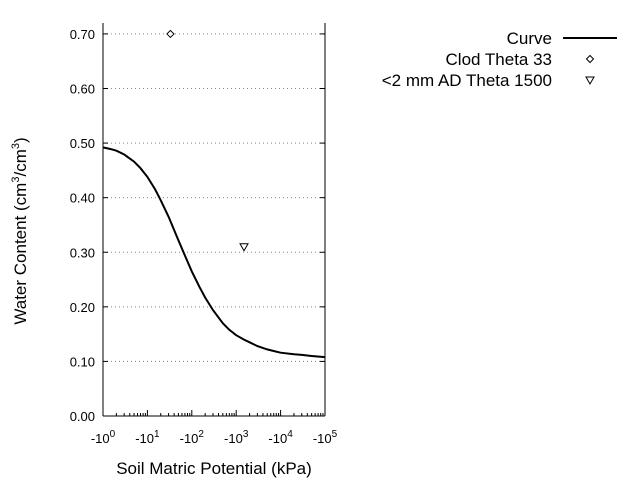 The height and width of the screenshot is (480, 640). What do you see at coordinates (529, 38) in the screenshot?
I see `legend-label: Curve` at bounding box center [529, 38].